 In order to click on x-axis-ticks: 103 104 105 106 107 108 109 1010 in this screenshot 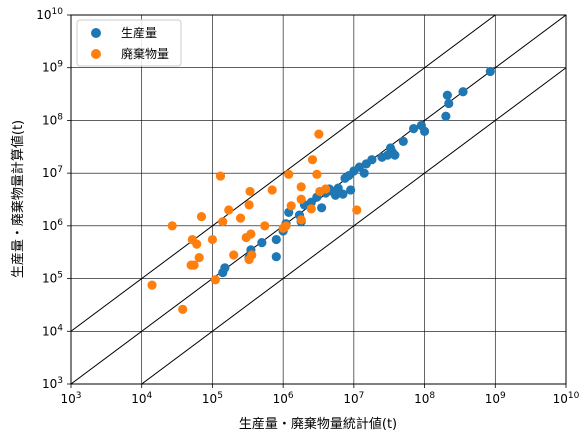, I will do `click(320, 395)`.